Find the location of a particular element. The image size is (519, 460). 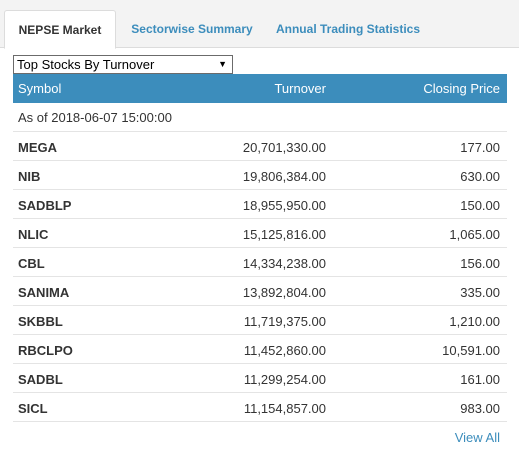

table-row: SADBLP 18,955,950.00 150.00 is located at coordinates (260, 204).